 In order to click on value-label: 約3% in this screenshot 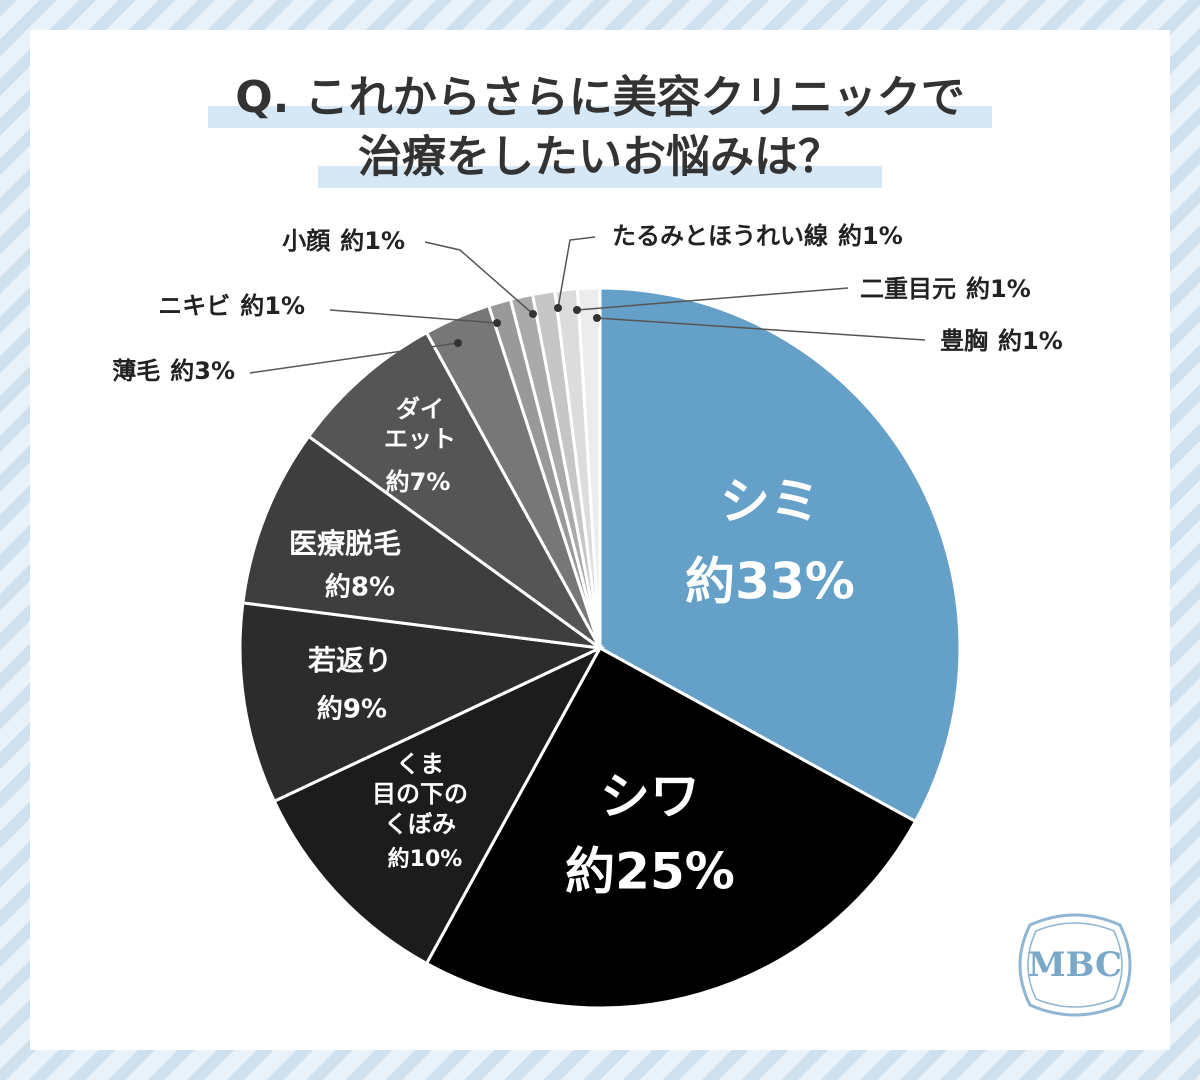, I will do `click(202, 371)`.